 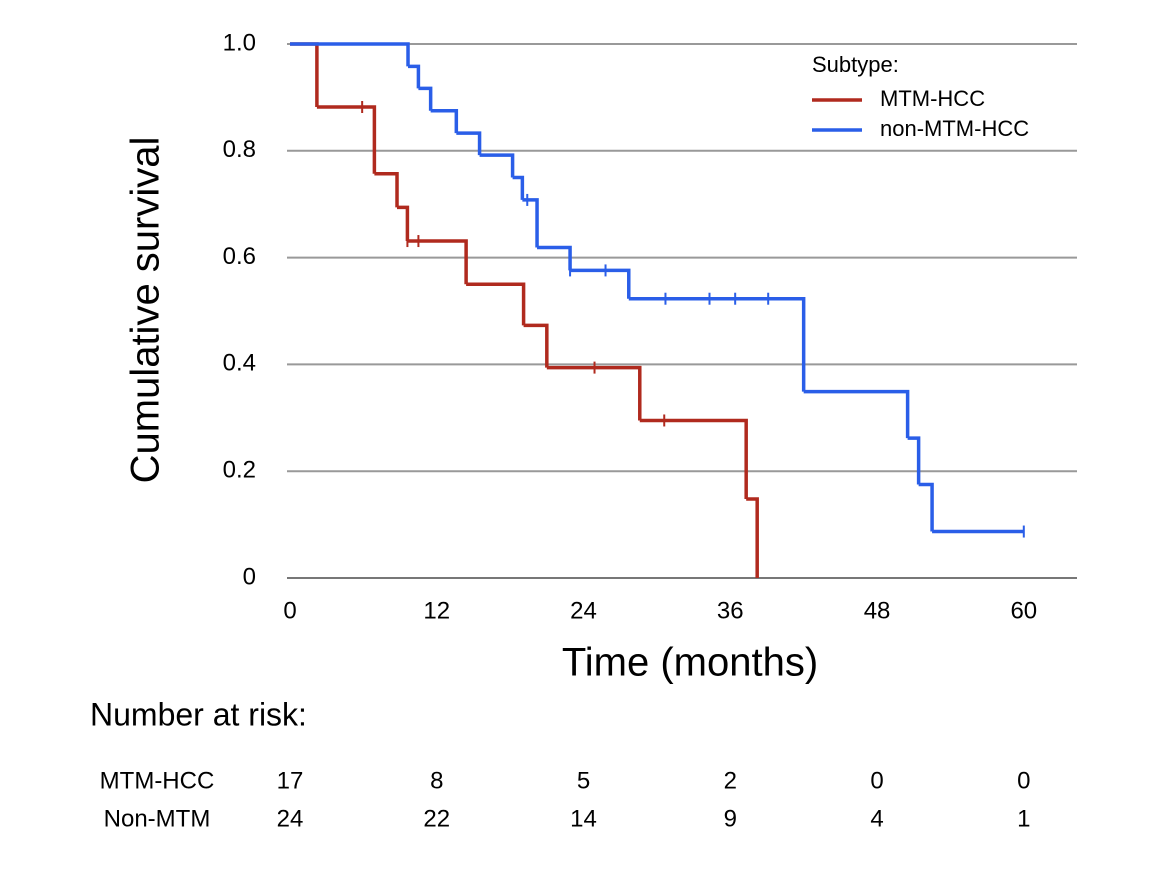 I want to click on risk-count: 5, so click(x=583, y=780).